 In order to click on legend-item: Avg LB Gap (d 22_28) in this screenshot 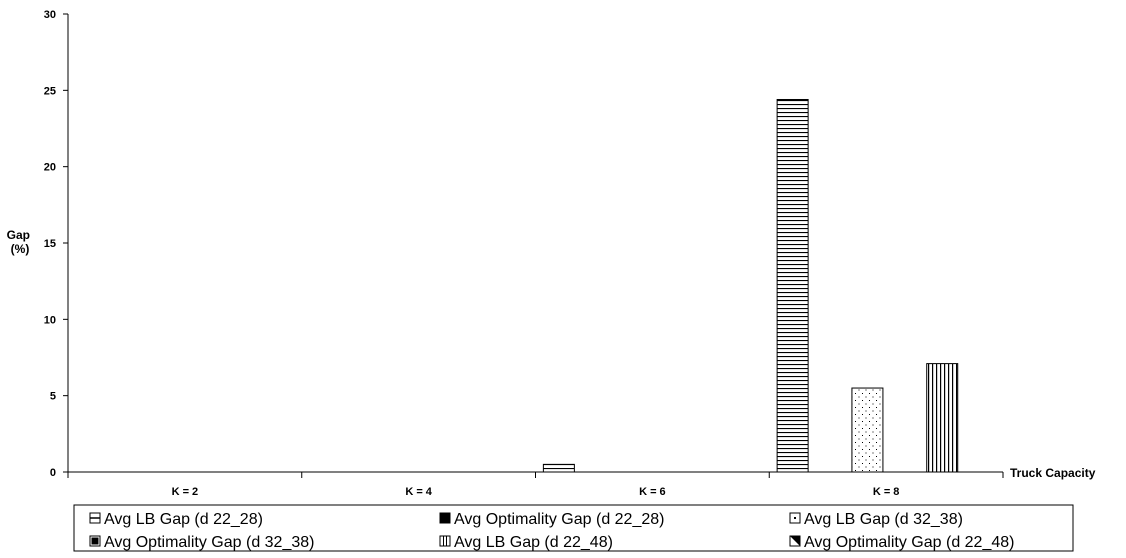, I will do `click(176, 519)`.